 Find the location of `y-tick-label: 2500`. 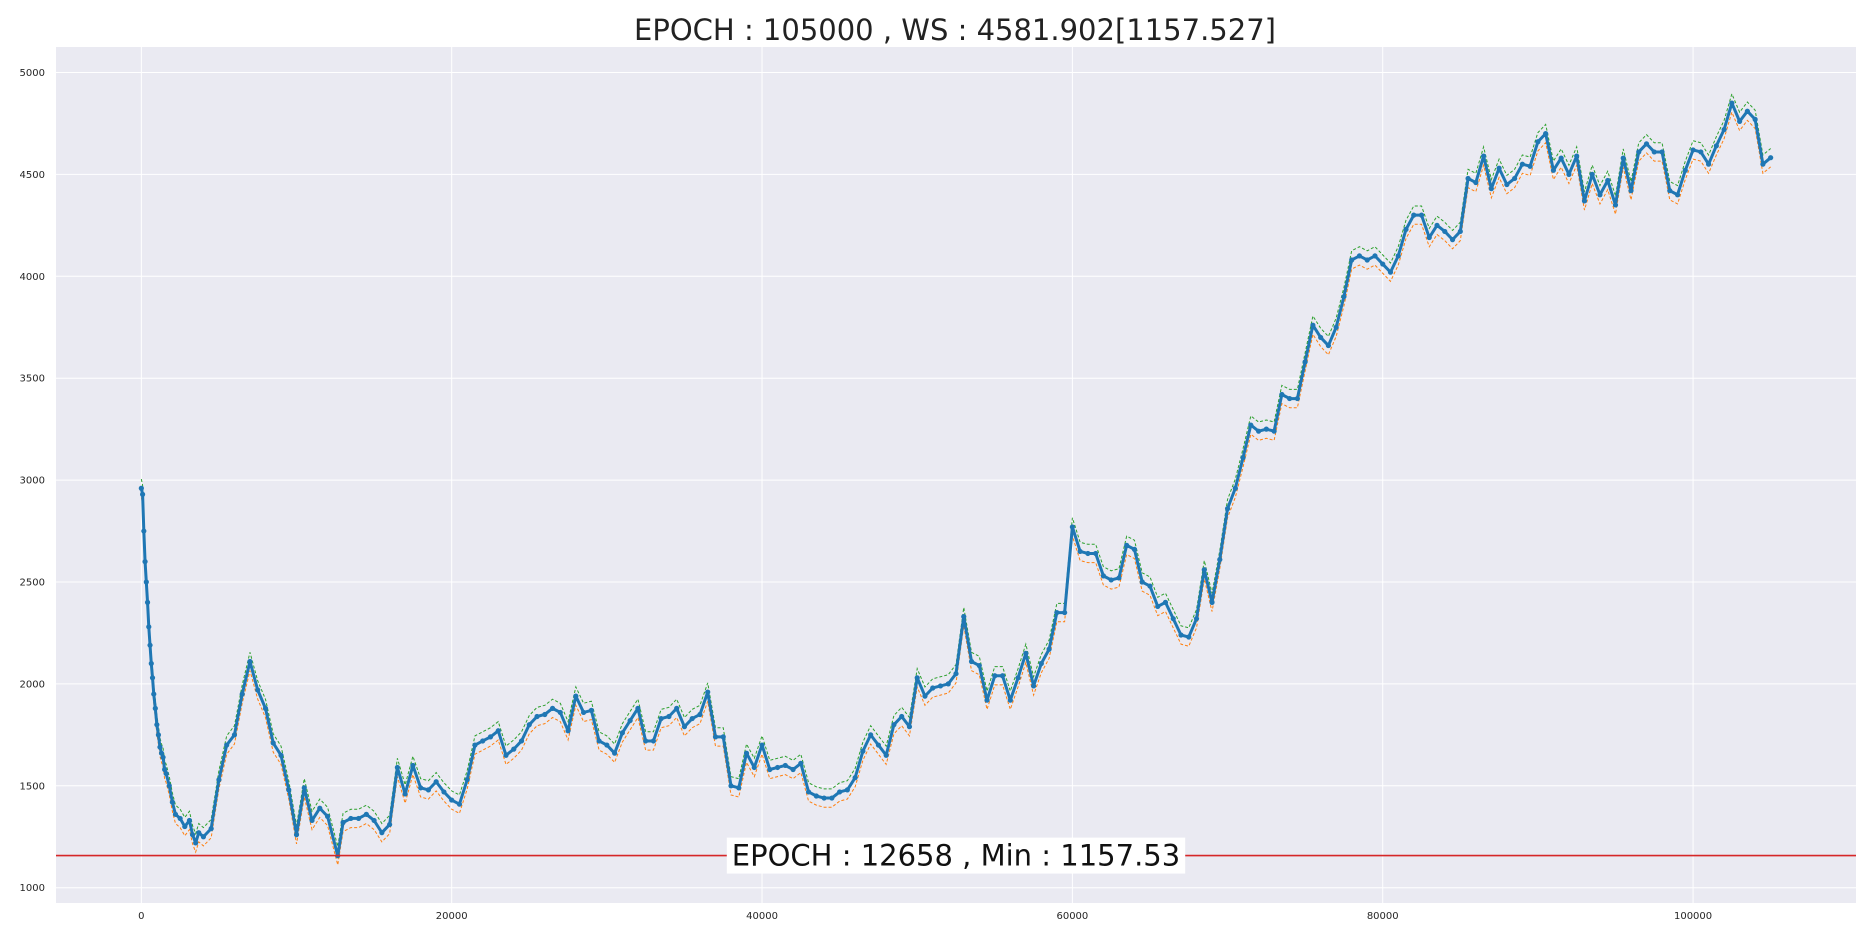

y-tick-label: 2500 is located at coordinates (32, 583).